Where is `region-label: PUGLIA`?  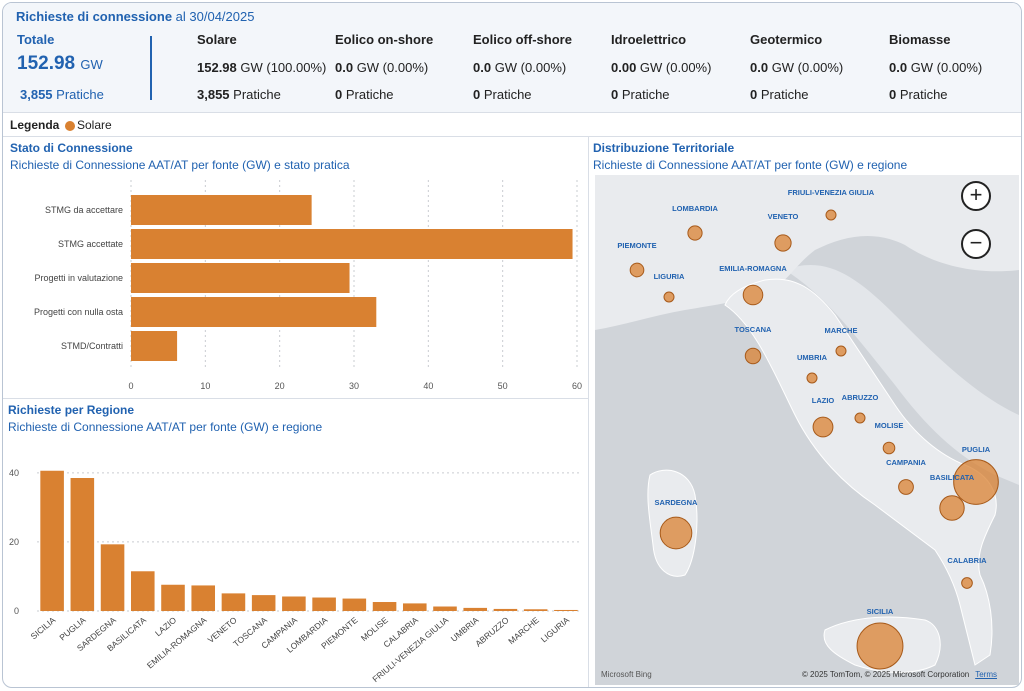 region-label: PUGLIA is located at coordinates (976, 449).